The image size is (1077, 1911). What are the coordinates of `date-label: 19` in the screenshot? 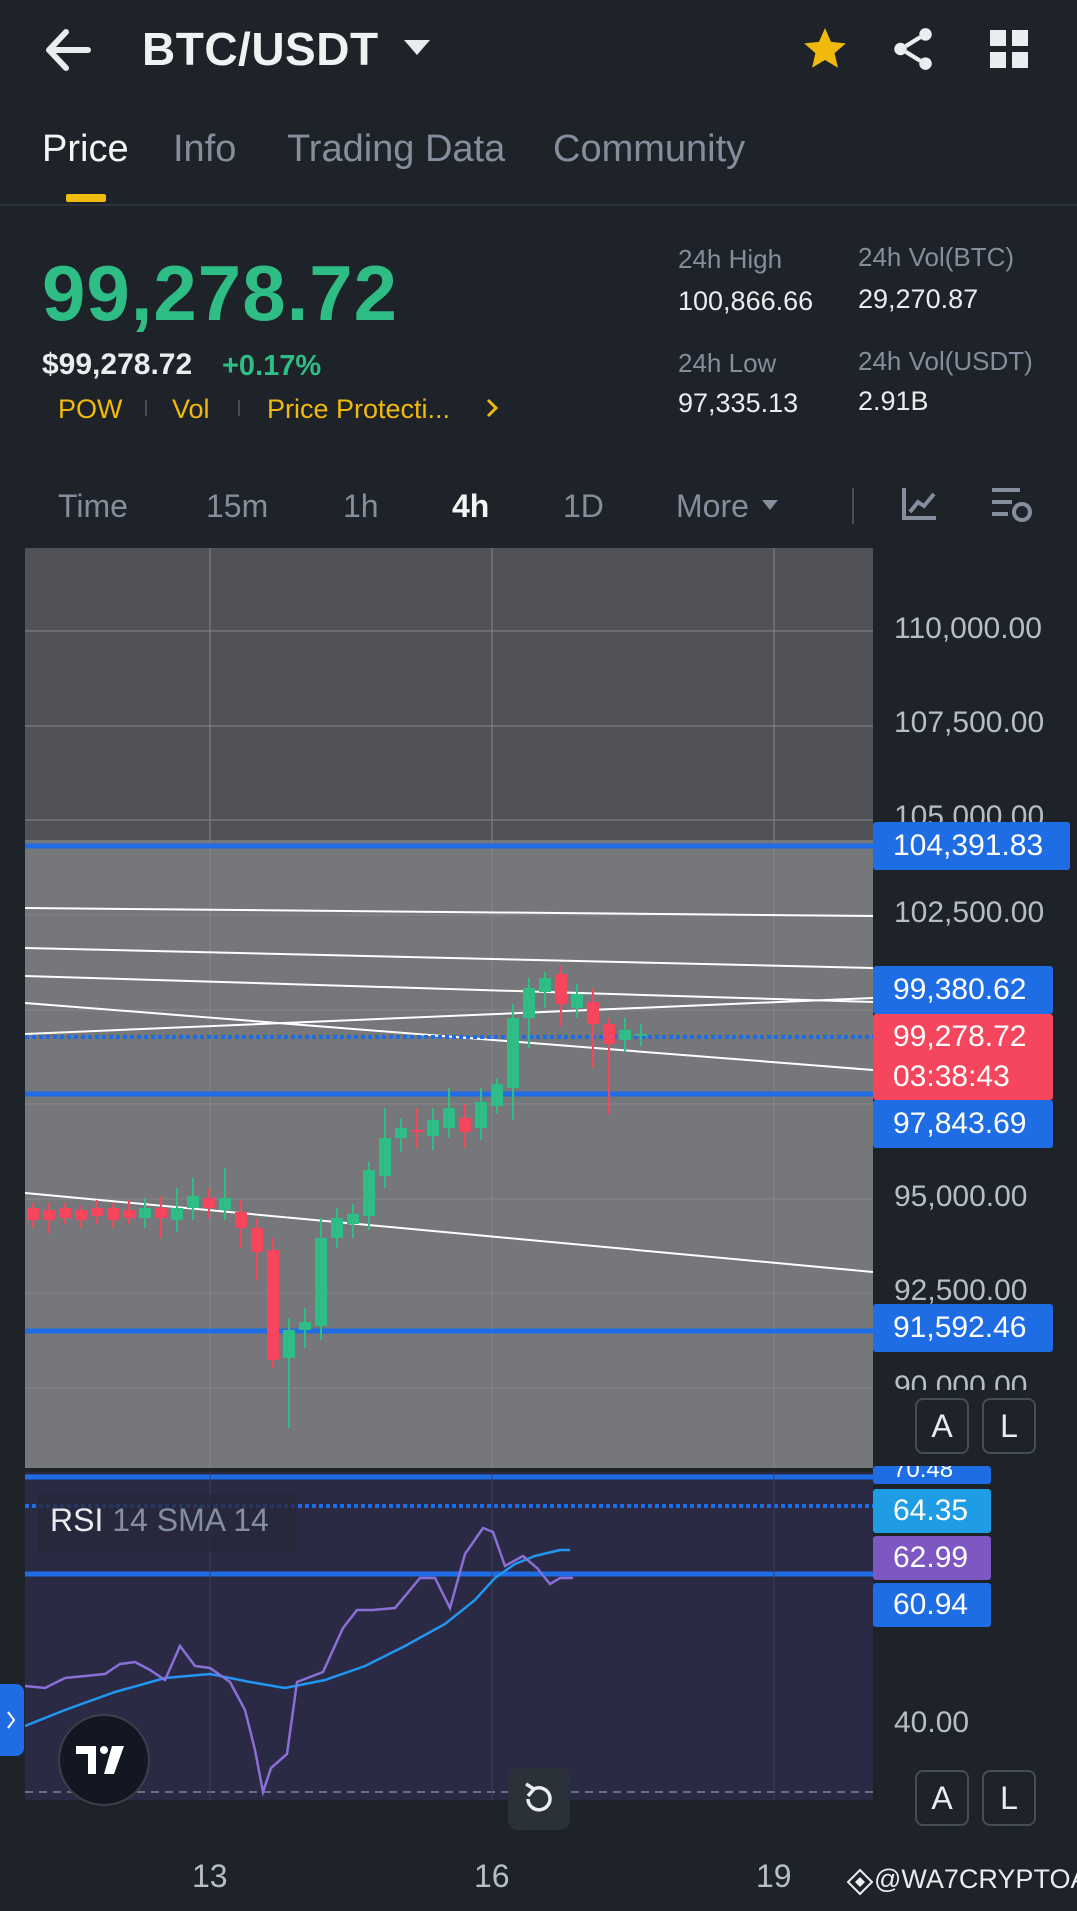 It's located at (774, 1876).